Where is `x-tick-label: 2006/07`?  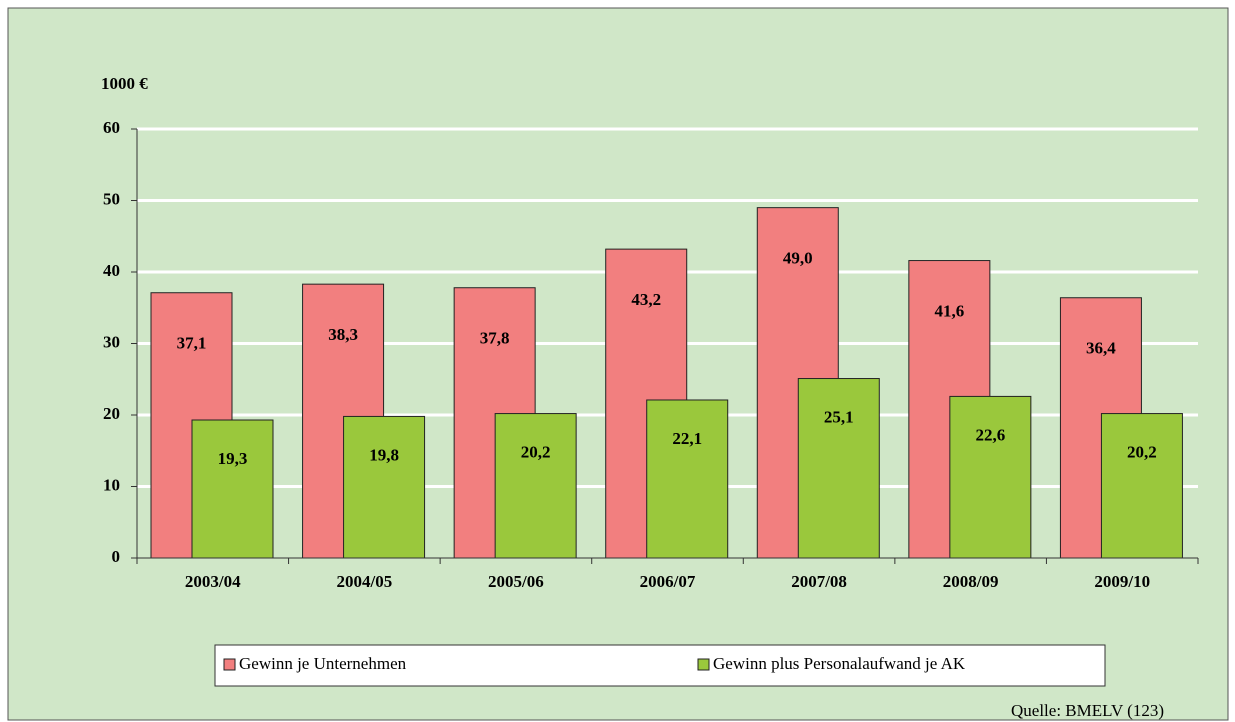
x-tick-label: 2006/07 is located at coordinates (668, 581).